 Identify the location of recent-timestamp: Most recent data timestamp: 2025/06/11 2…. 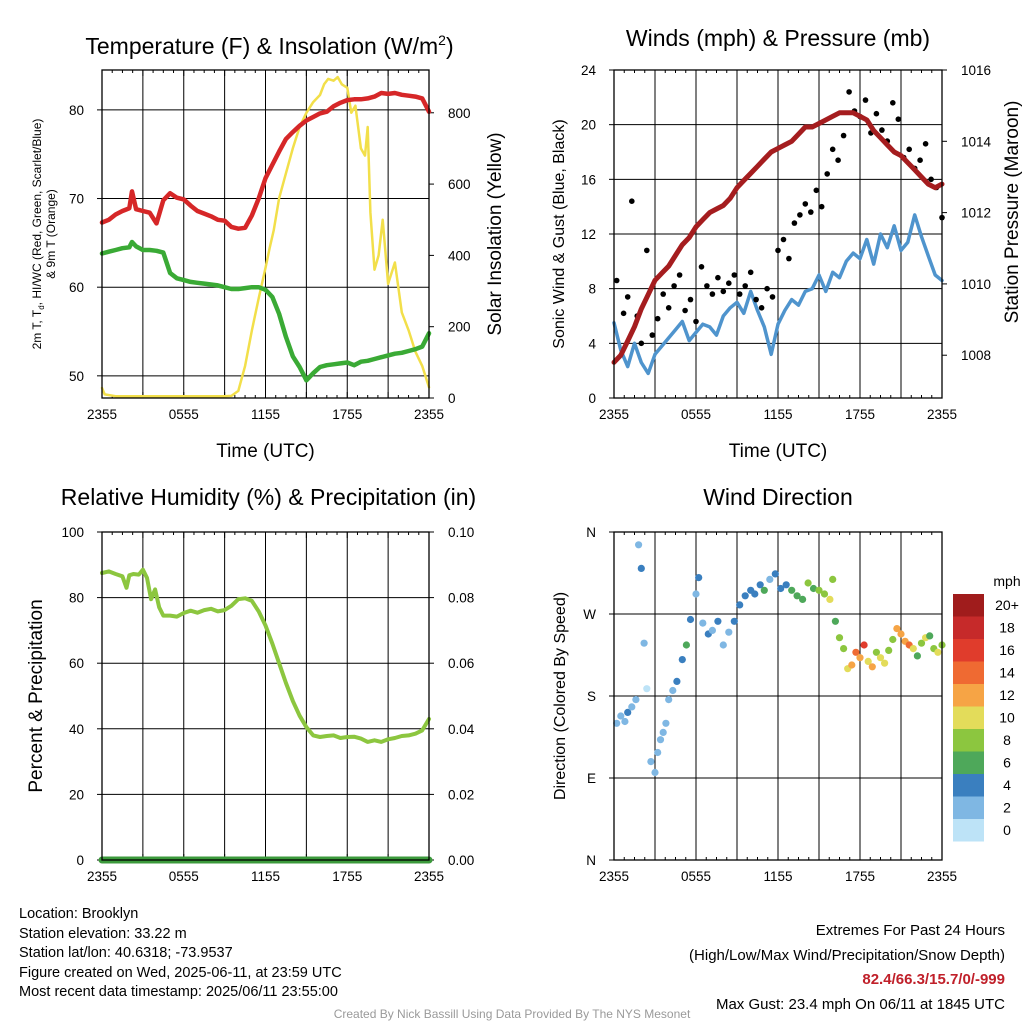
(178, 992).